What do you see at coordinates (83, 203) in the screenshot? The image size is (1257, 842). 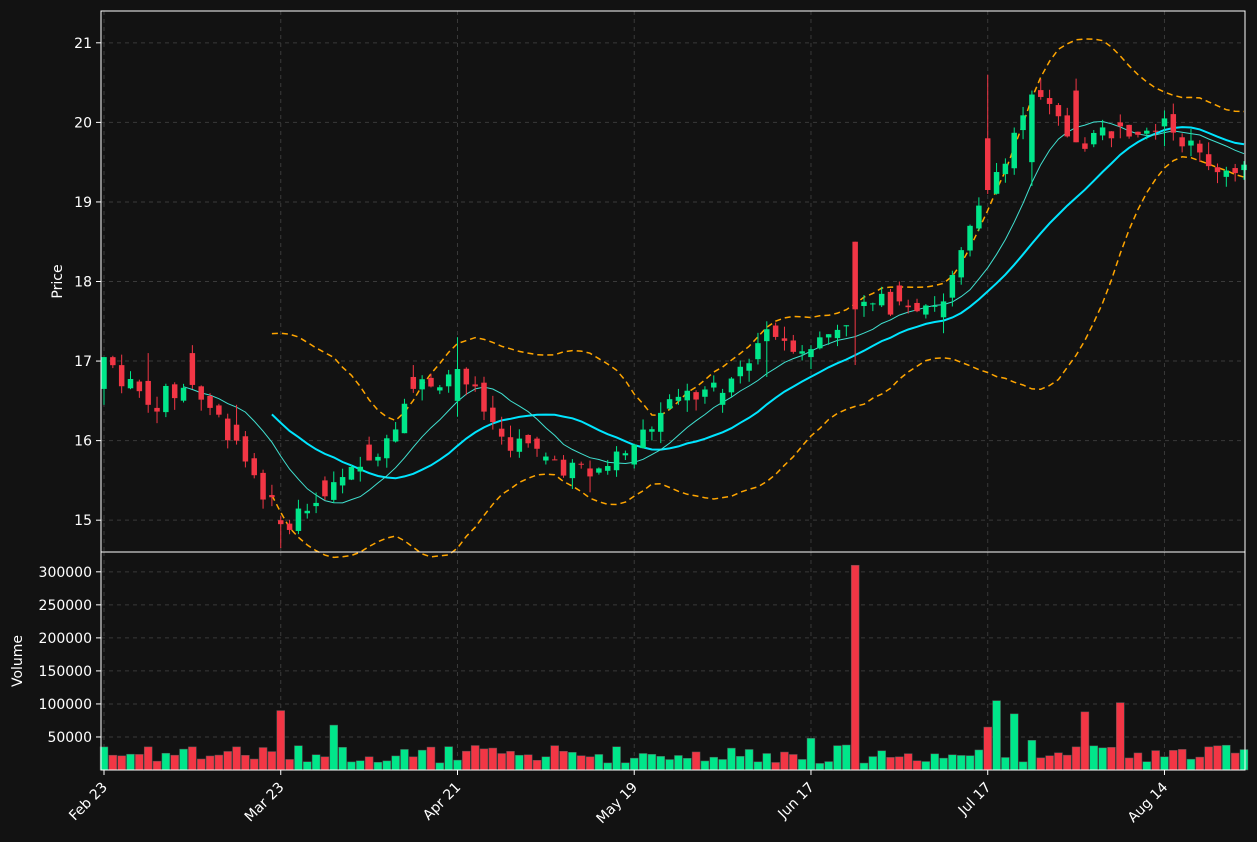 I see `price-tick-label: 19` at bounding box center [83, 203].